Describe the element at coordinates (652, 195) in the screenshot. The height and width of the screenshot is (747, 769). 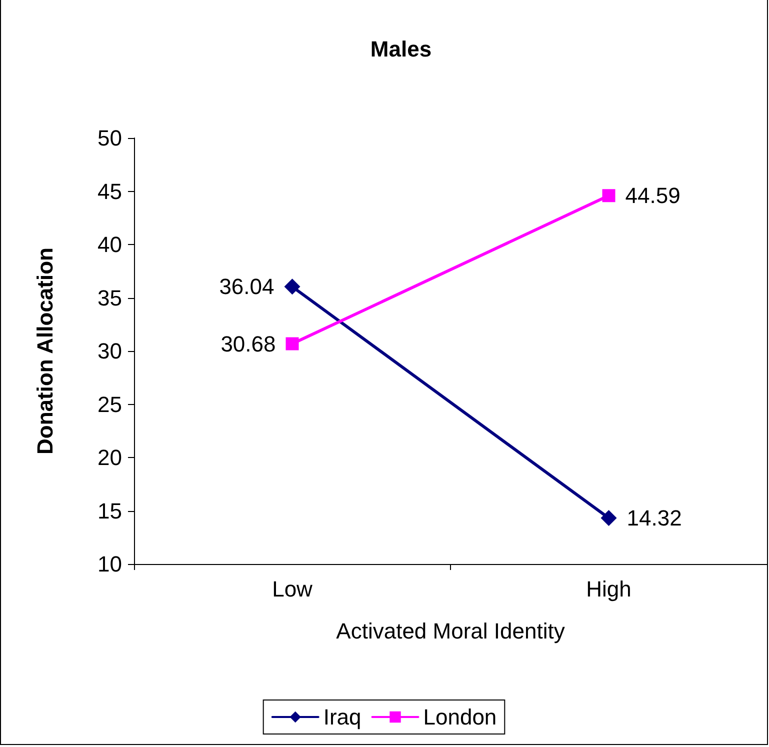
I see `data-label: 44.59` at that location.